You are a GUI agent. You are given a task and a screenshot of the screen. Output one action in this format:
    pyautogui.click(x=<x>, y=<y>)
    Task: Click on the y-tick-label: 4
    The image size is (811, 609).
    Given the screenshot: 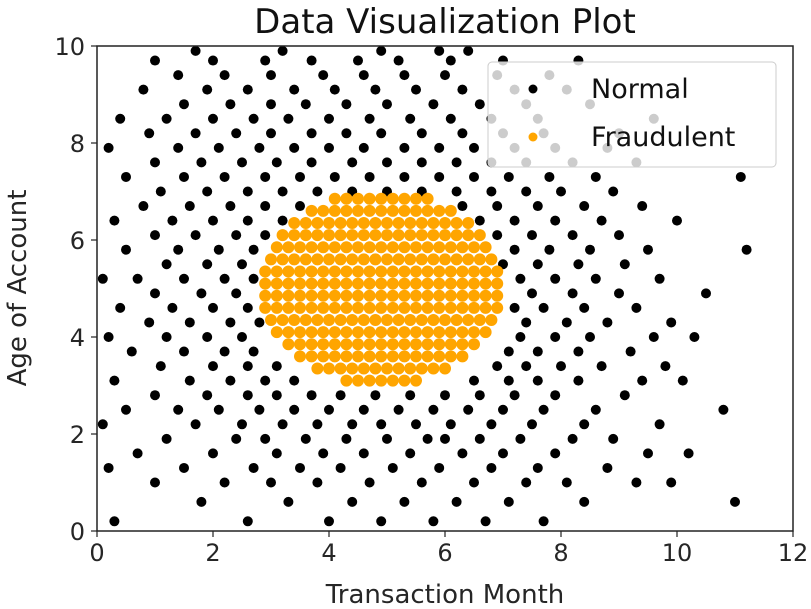 What is the action you would take?
    pyautogui.click(x=77, y=338)
    